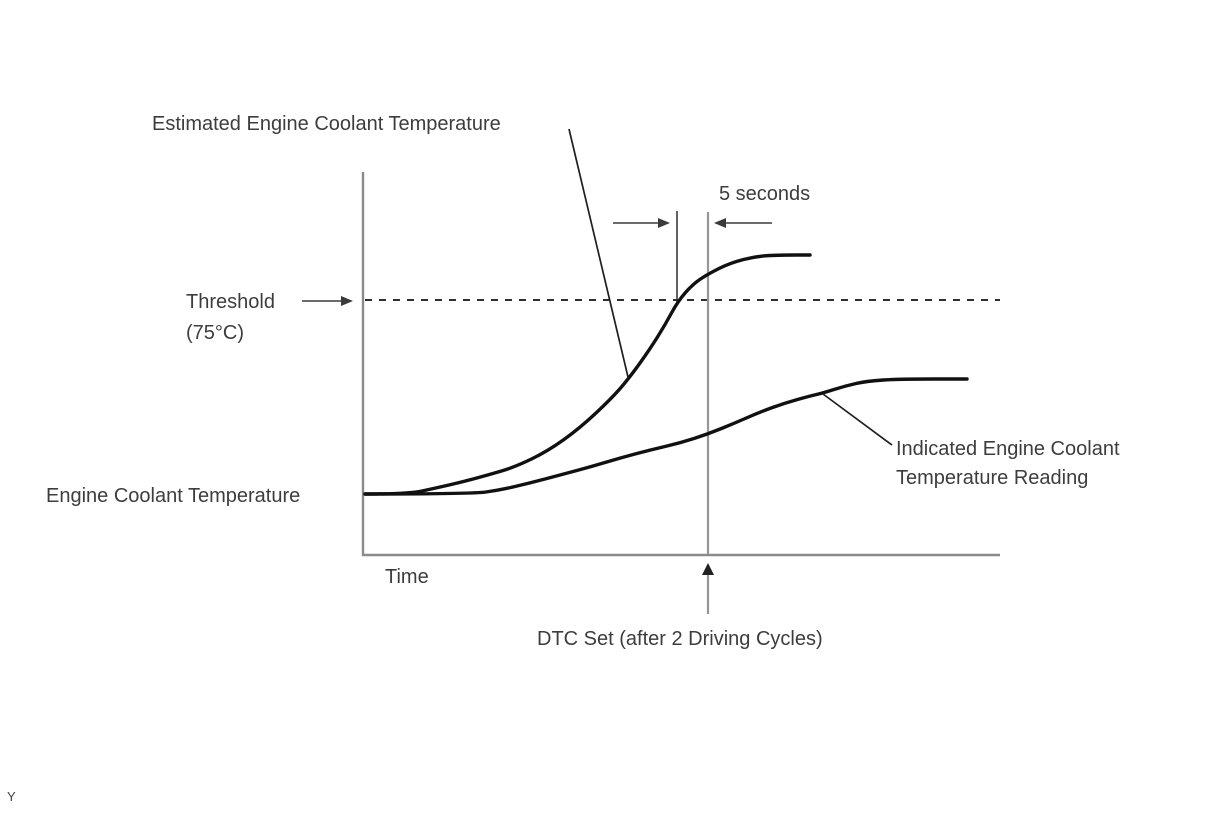 The width and height of the screenshot is (1210, 814). Describe the element at coordinates (598, 253) in the screenshot. I see `estimated-label-leader-line` at that location.